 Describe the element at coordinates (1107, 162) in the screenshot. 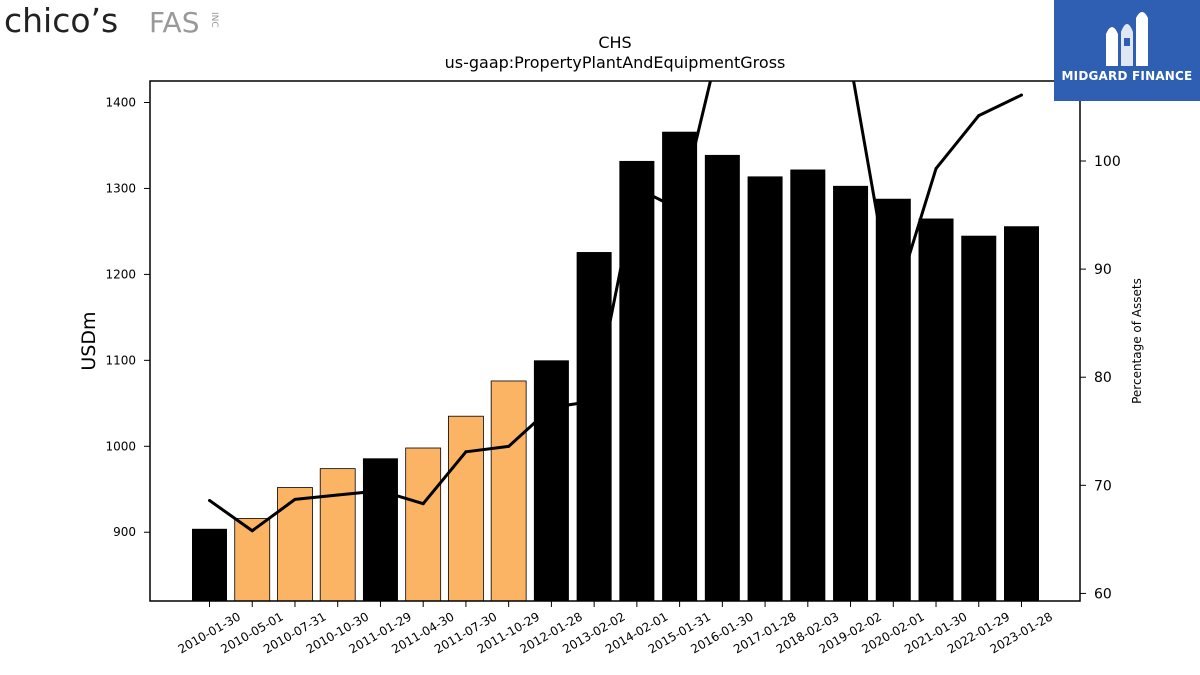

I see `y2-tick-label: 100` at that location.